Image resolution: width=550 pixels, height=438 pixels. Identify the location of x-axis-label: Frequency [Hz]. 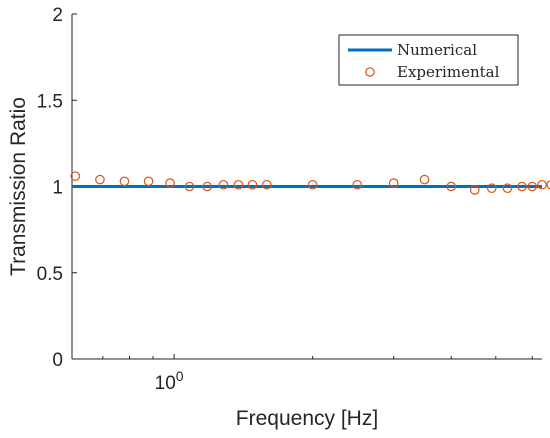
(307, 418).